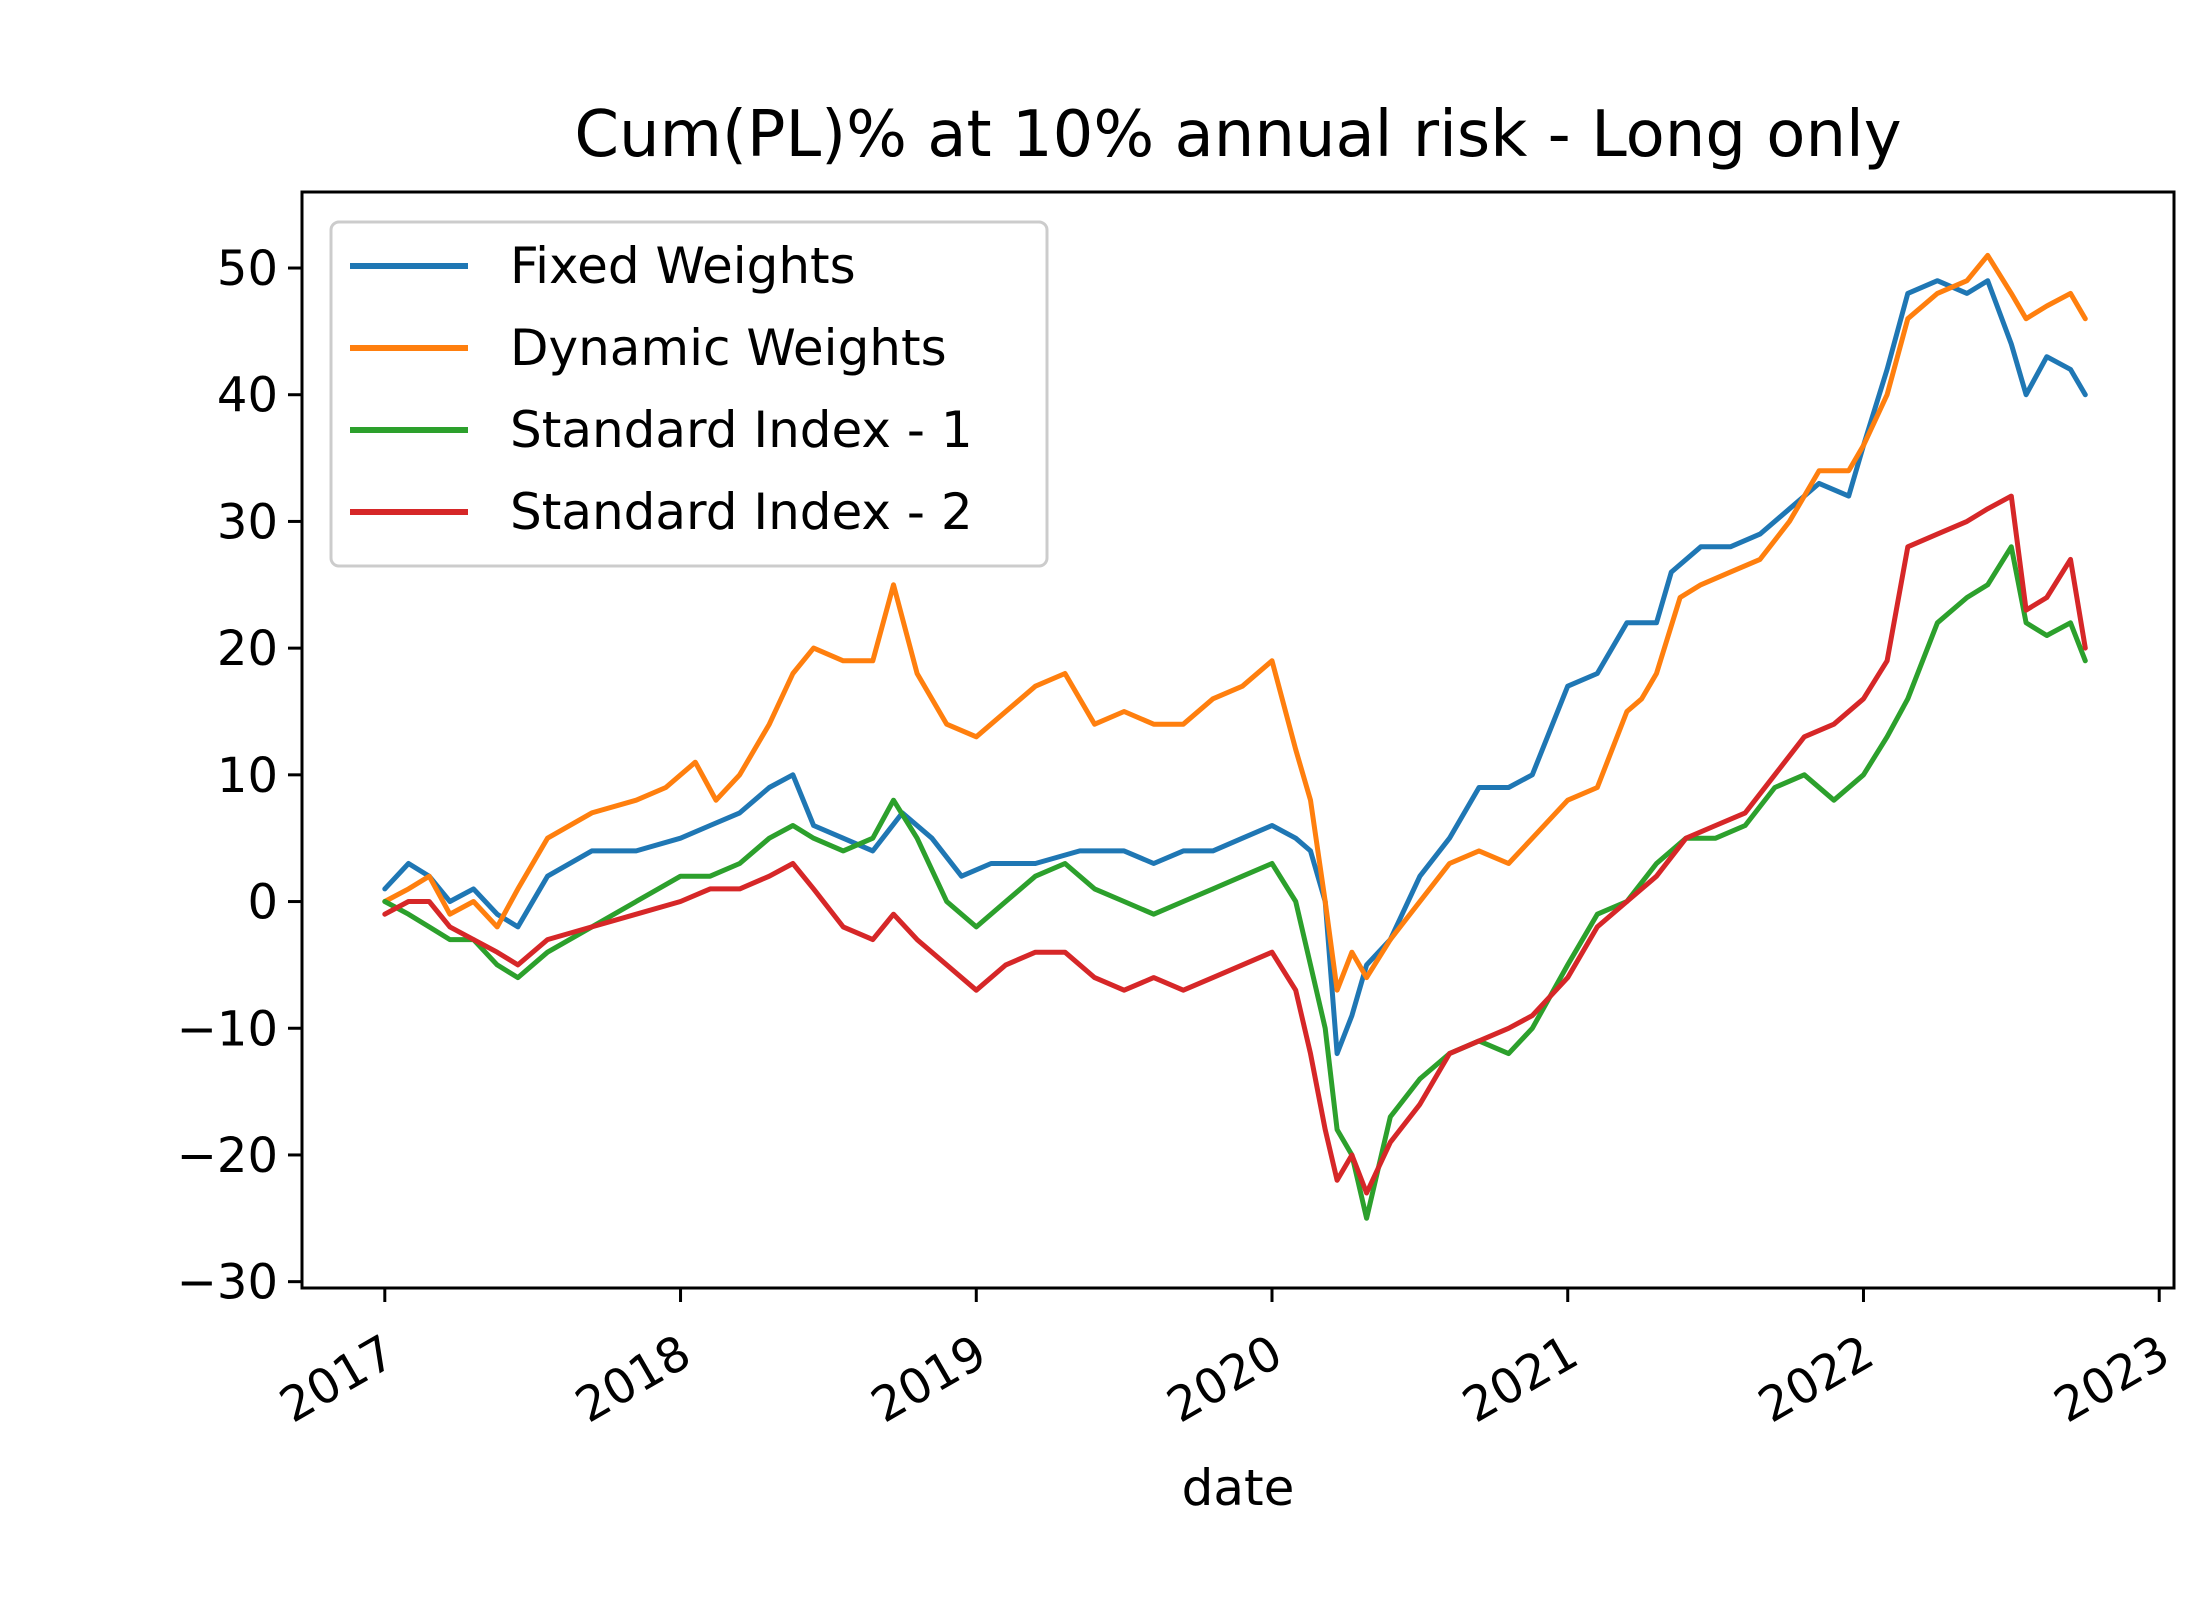  I want to click on chart-title: Cum(PL)% at 10% annual risk - Long only, so click(1237, 135).